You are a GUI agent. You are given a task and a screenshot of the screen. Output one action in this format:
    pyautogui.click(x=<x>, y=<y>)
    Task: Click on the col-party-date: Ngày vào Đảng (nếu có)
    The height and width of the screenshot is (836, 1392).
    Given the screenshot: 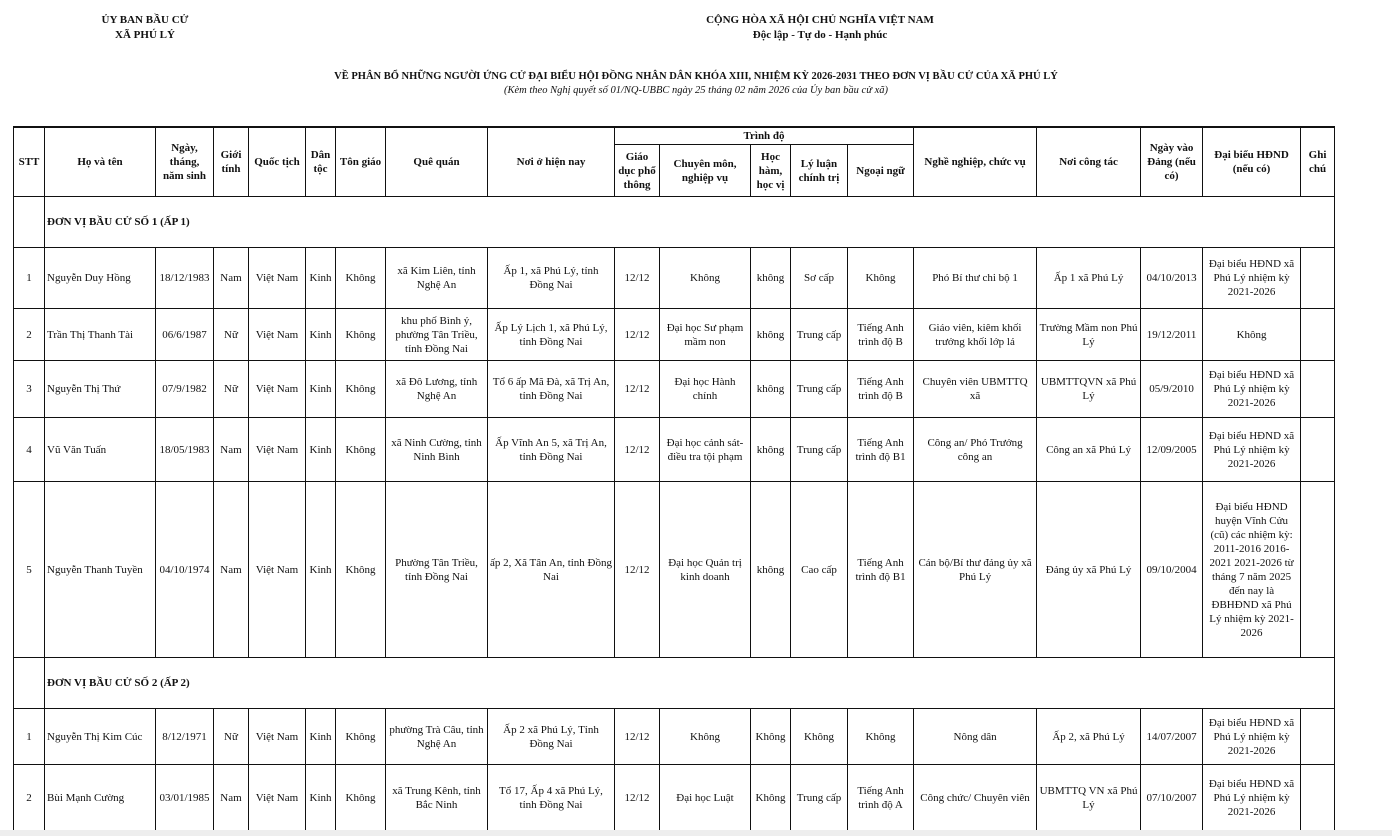 What is the action you would take?
    pyautogui.click(x=1172, y=161)
    